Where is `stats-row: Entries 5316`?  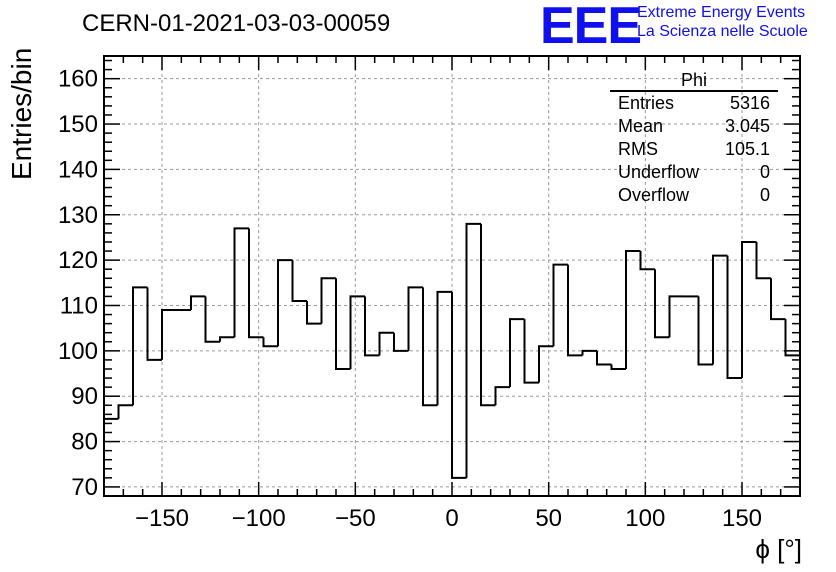 stats-row: Entries 5316 is located at coordinates (694, 103).